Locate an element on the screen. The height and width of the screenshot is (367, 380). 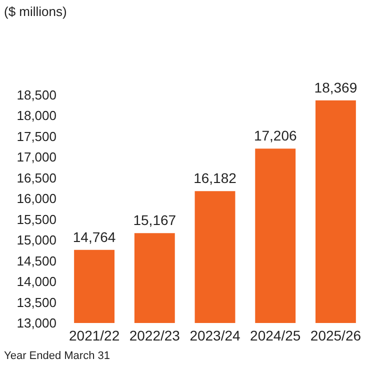
y-tick-label: 17,500 is located at coordinates (36, 136).